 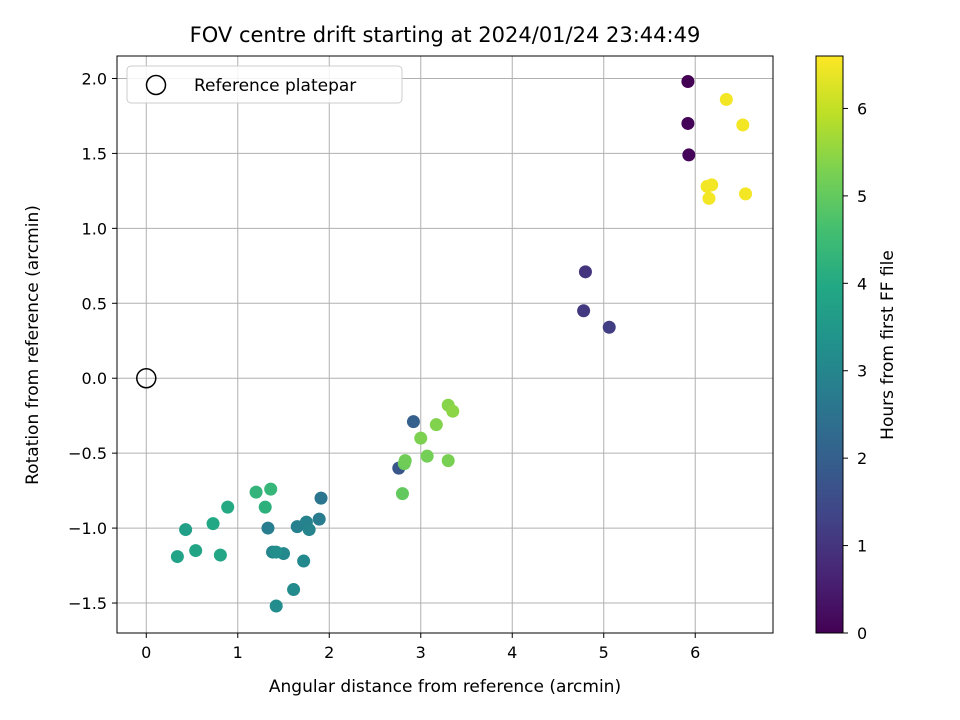 I want to click on colorbar-tick-label: 0, so click(x=862, y=633).